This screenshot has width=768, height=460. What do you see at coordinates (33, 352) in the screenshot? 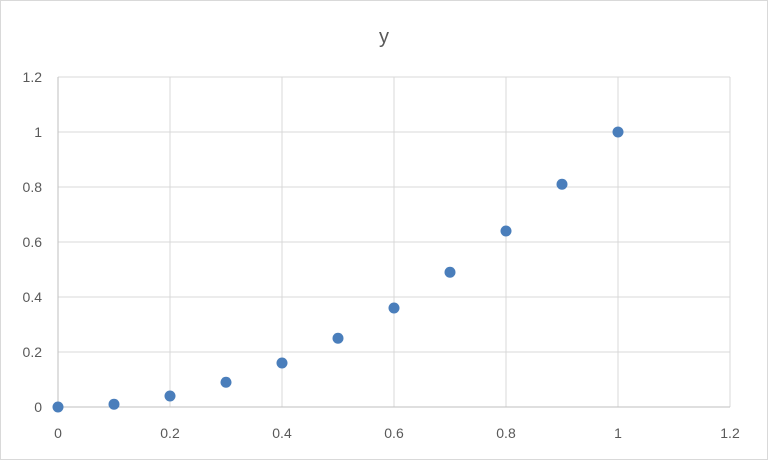
I see `y-tick-label: 0.2` at bounding box center [33, 352].